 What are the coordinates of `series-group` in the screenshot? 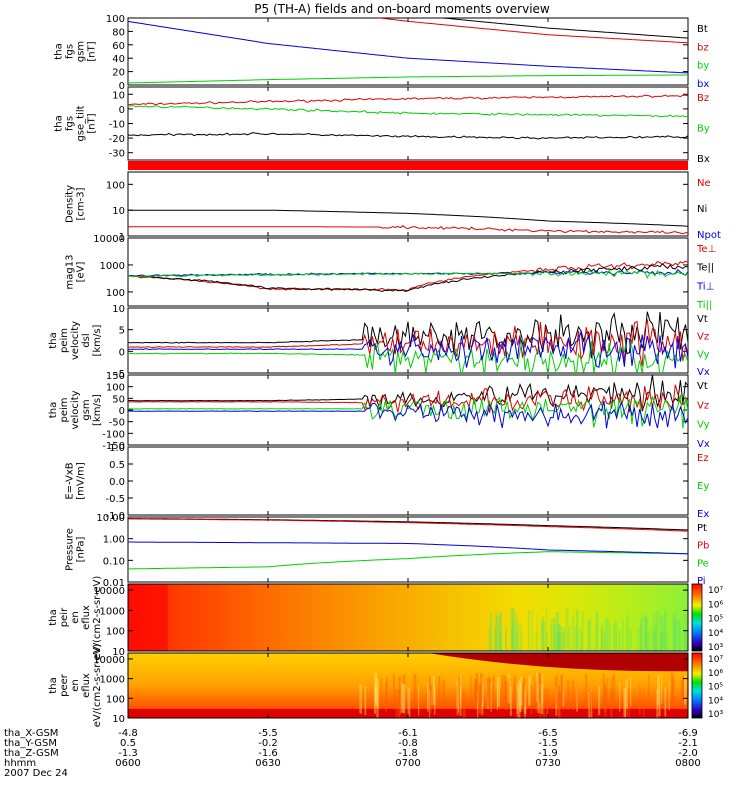 It's located at (408, 544).